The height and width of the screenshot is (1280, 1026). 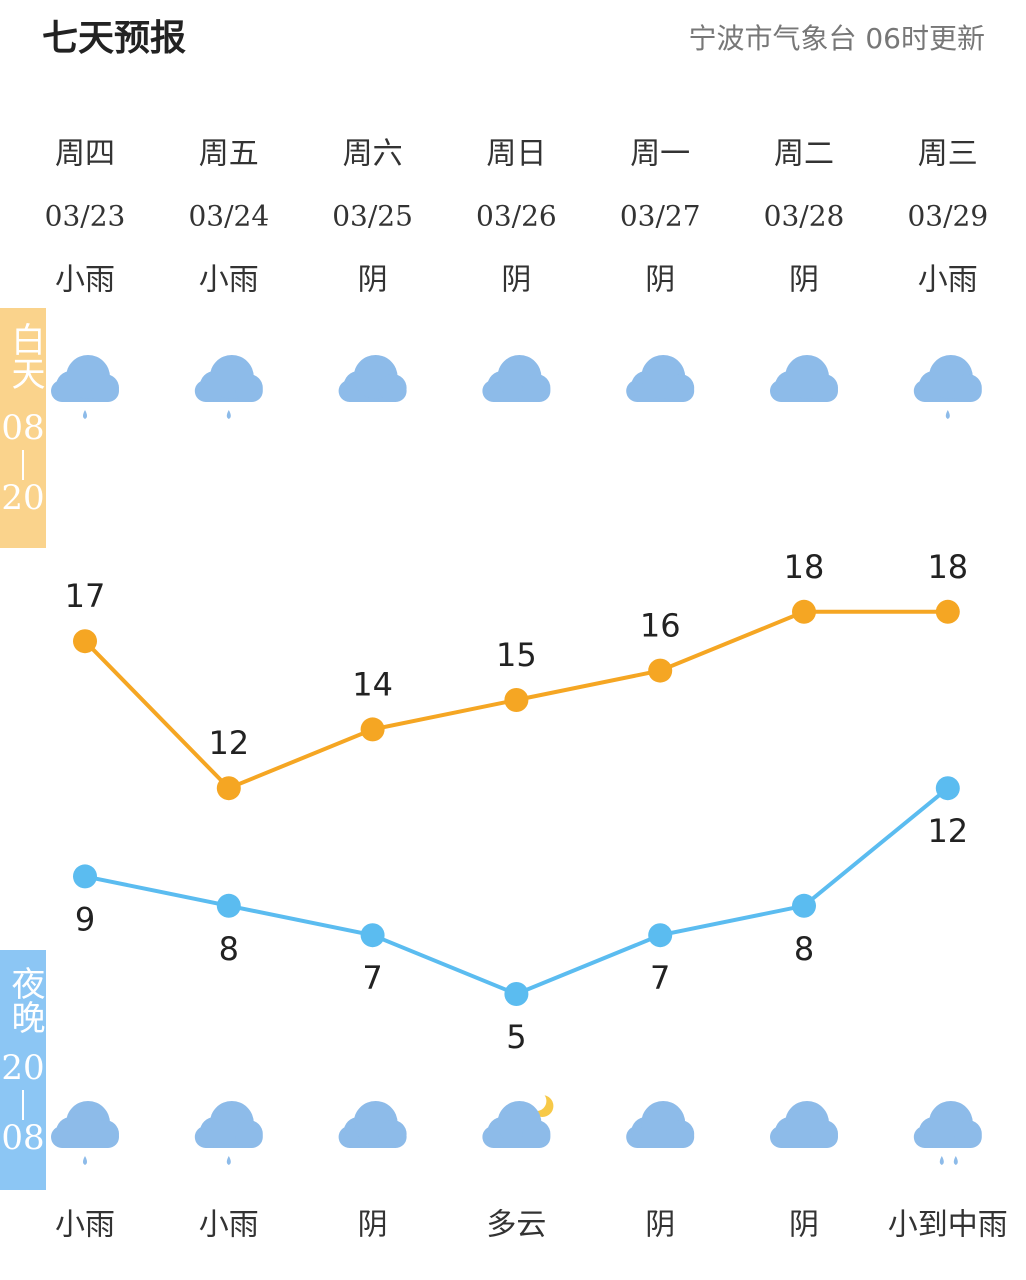 I want to click on page-title: 七天预报, so click(x=114, y=38).